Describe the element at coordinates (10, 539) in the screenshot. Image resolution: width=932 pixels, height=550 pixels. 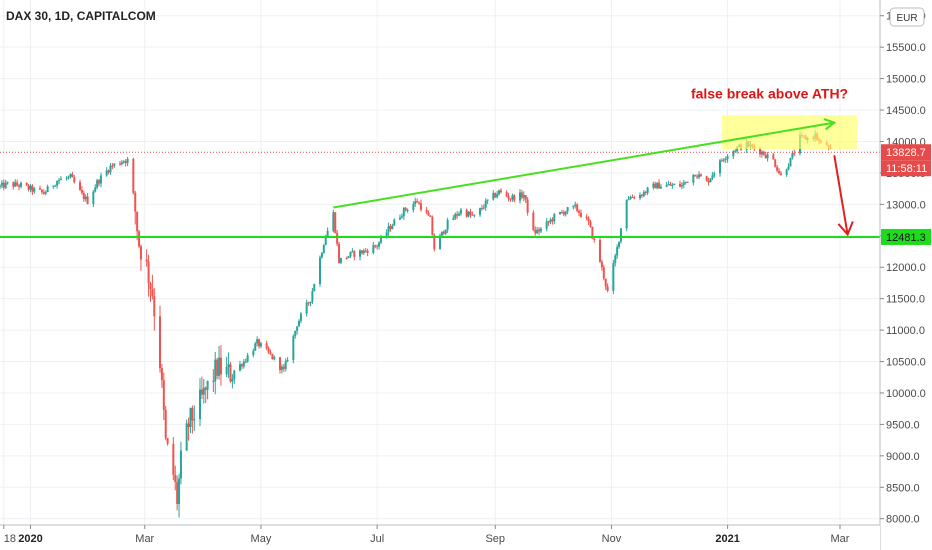
I see `x-tick-label: 18` at that location.